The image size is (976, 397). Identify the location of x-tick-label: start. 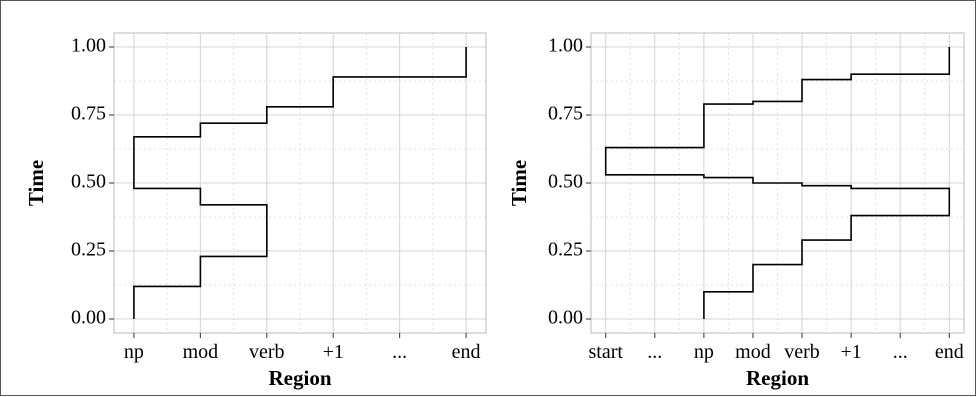
(606, 352).